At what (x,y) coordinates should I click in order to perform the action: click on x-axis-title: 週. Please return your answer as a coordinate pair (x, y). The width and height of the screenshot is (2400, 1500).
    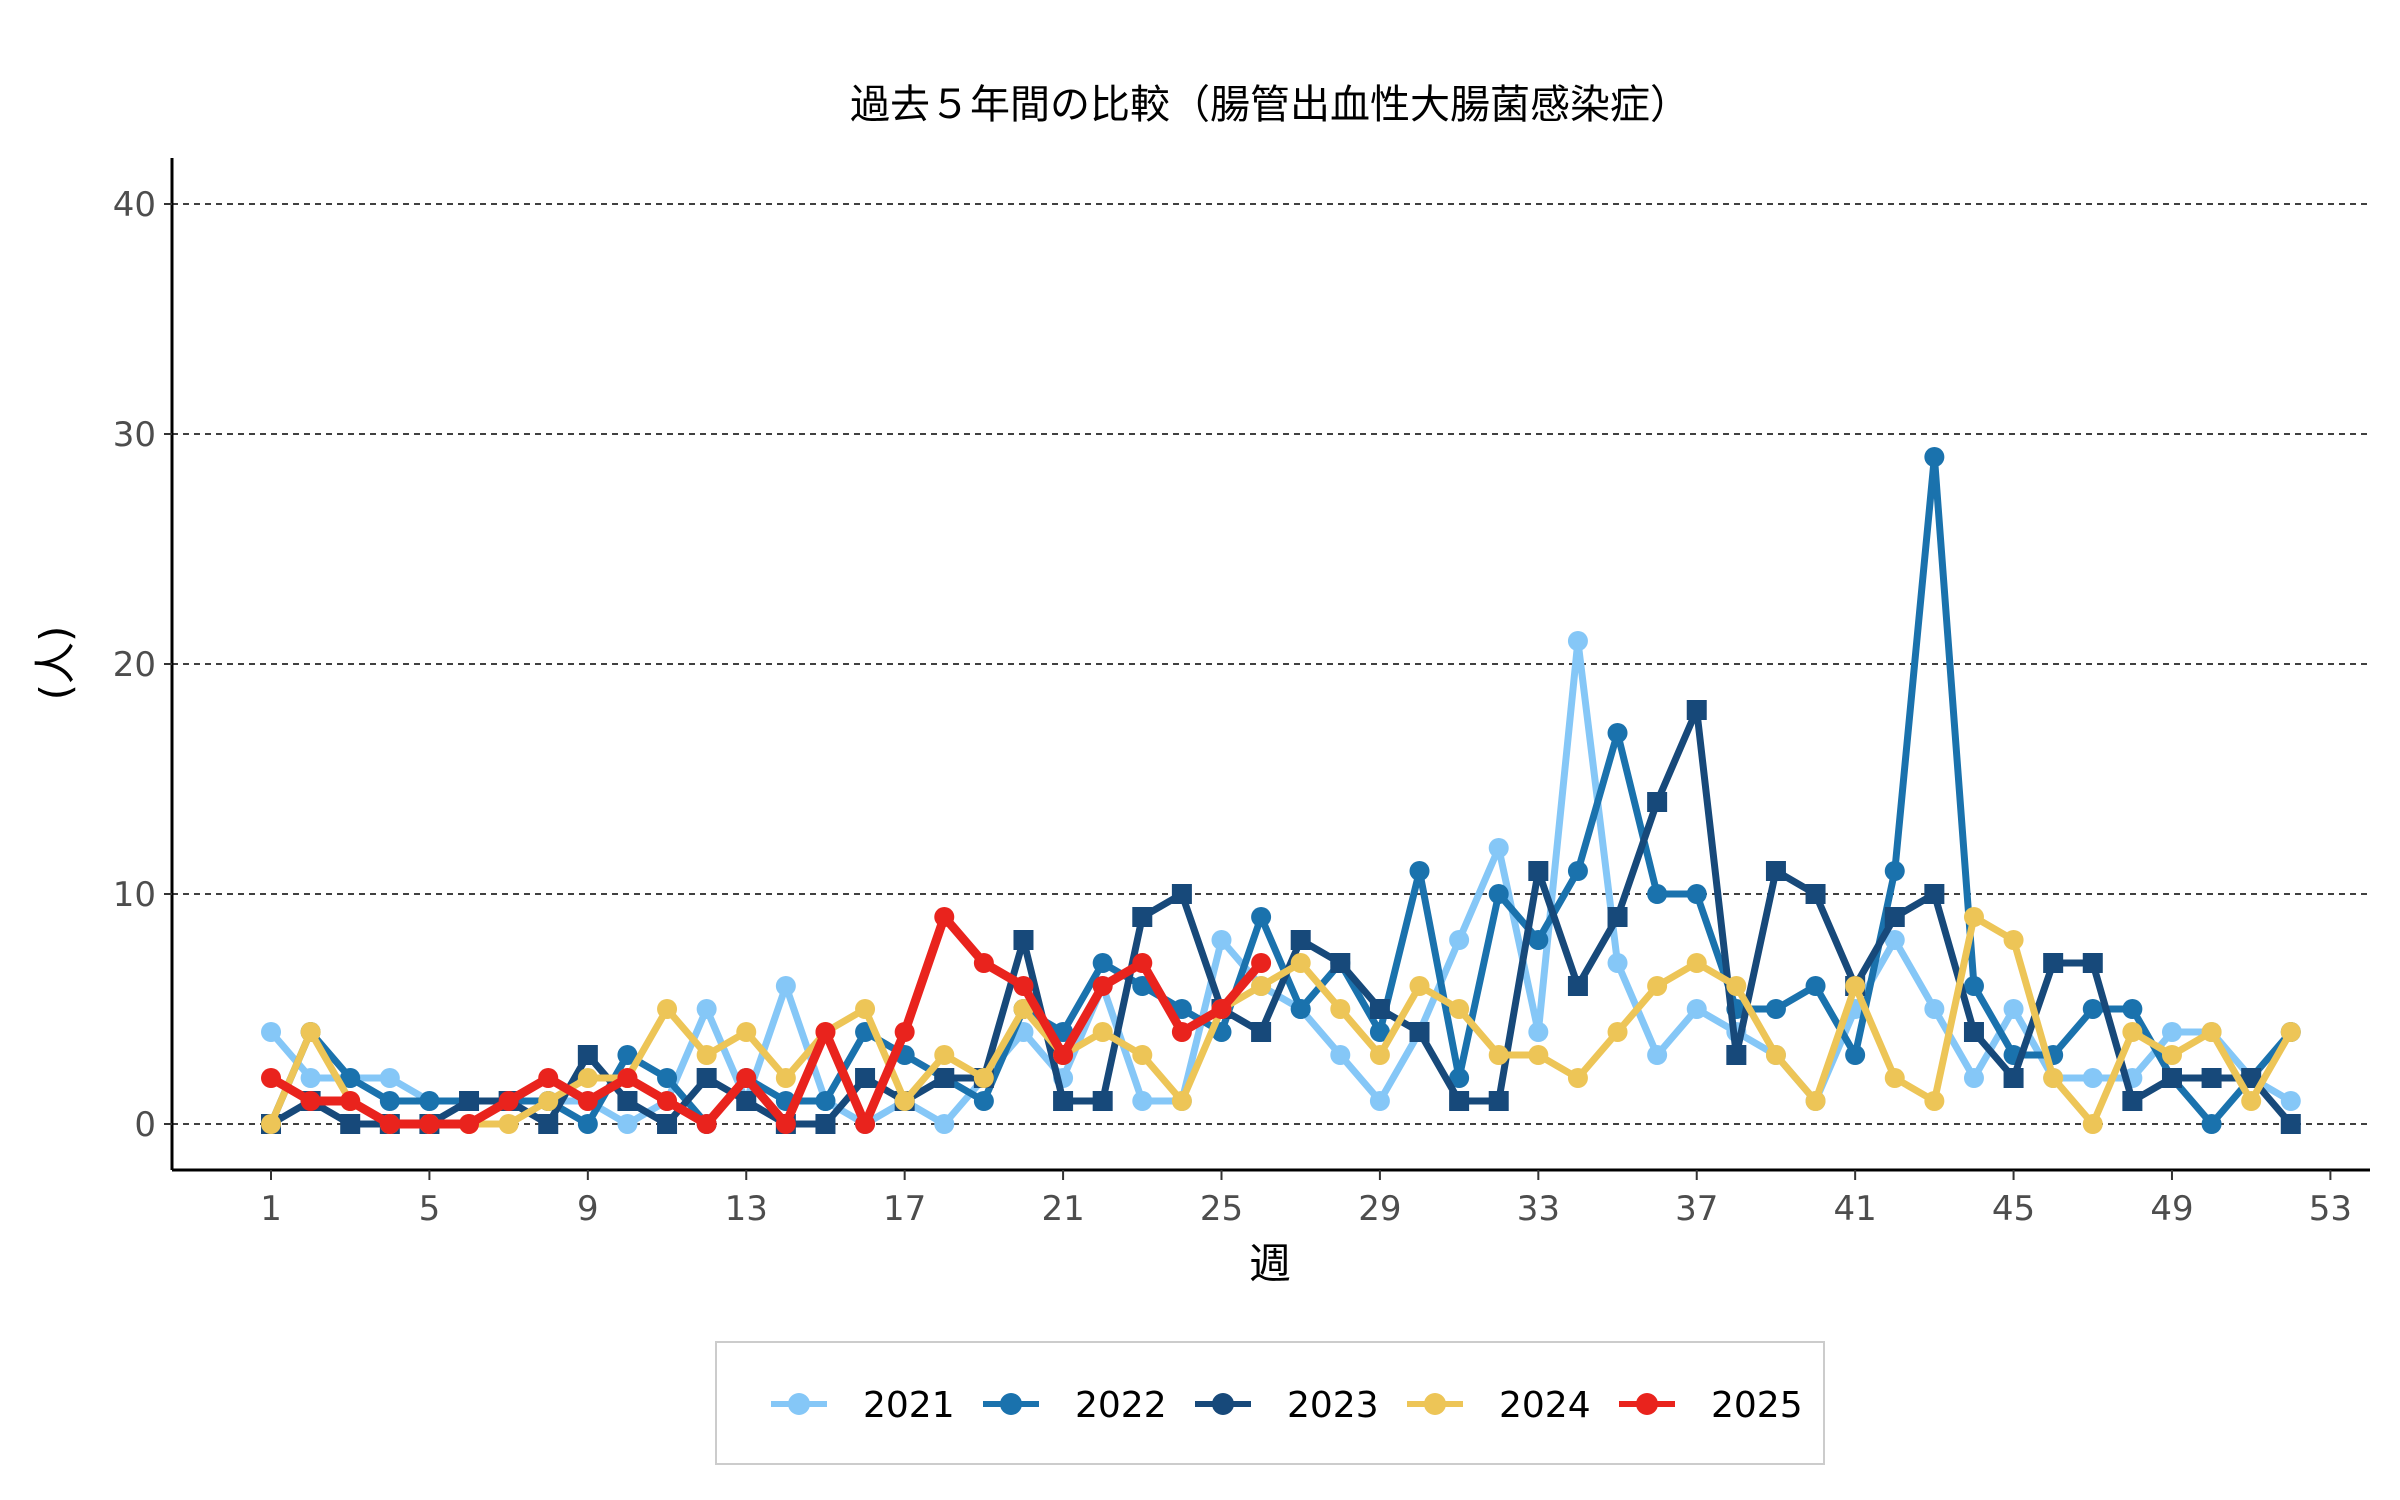
    Looking at the image, I should click on (1270, 1263).